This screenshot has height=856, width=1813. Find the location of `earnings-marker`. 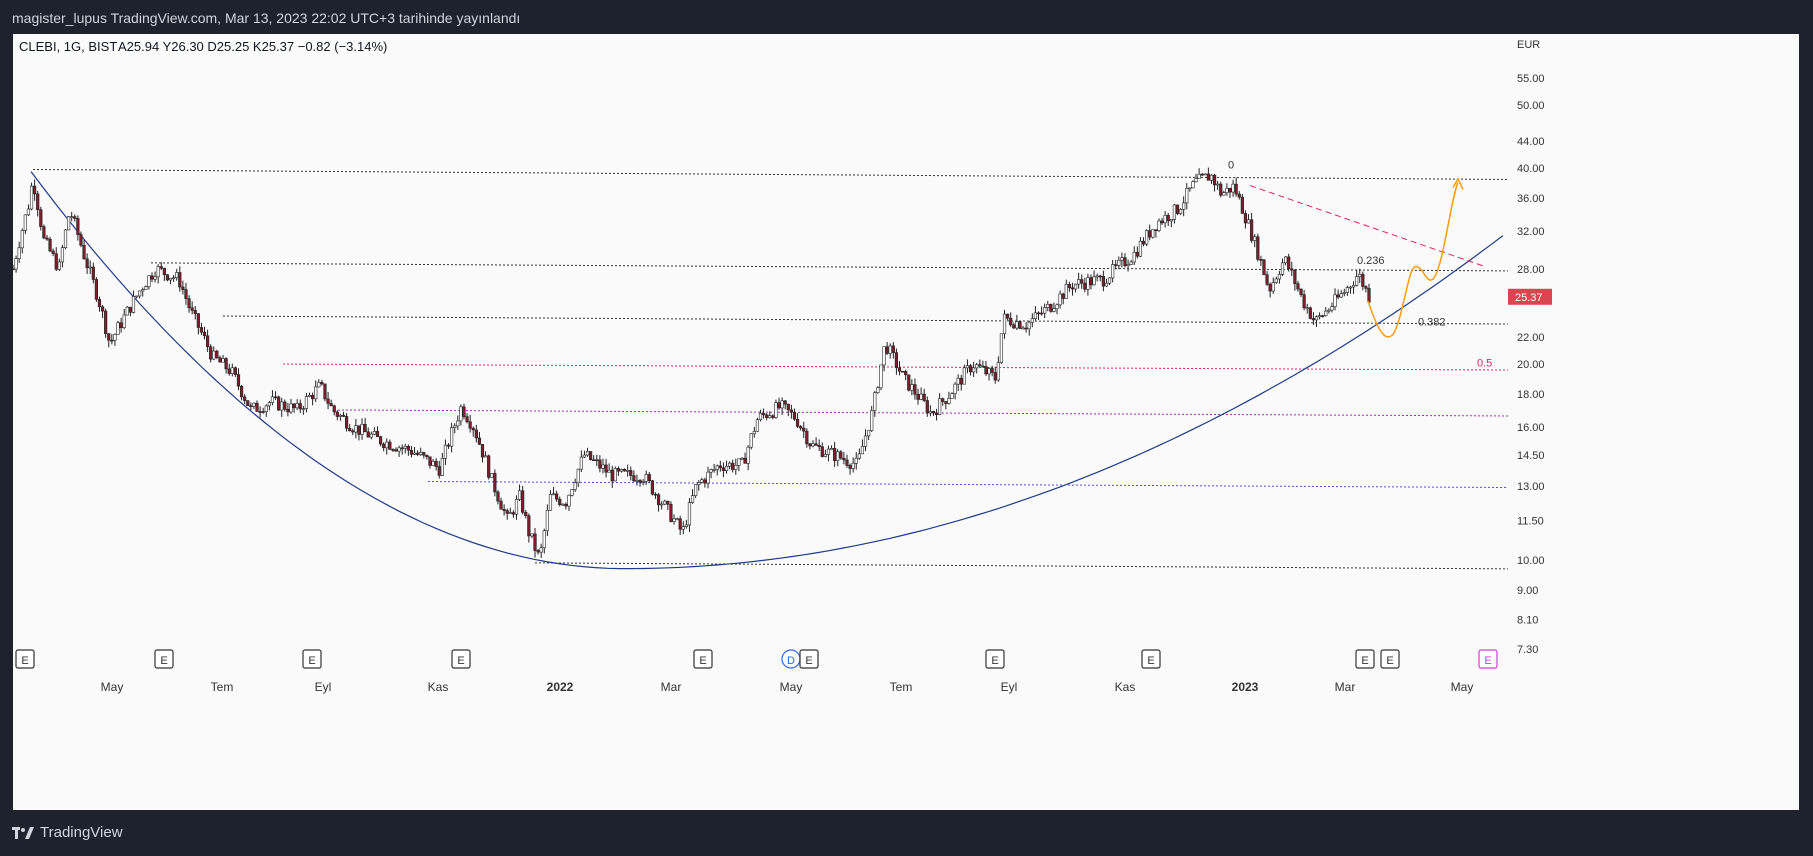

earnings-marker is located at coordinates (703, 659).